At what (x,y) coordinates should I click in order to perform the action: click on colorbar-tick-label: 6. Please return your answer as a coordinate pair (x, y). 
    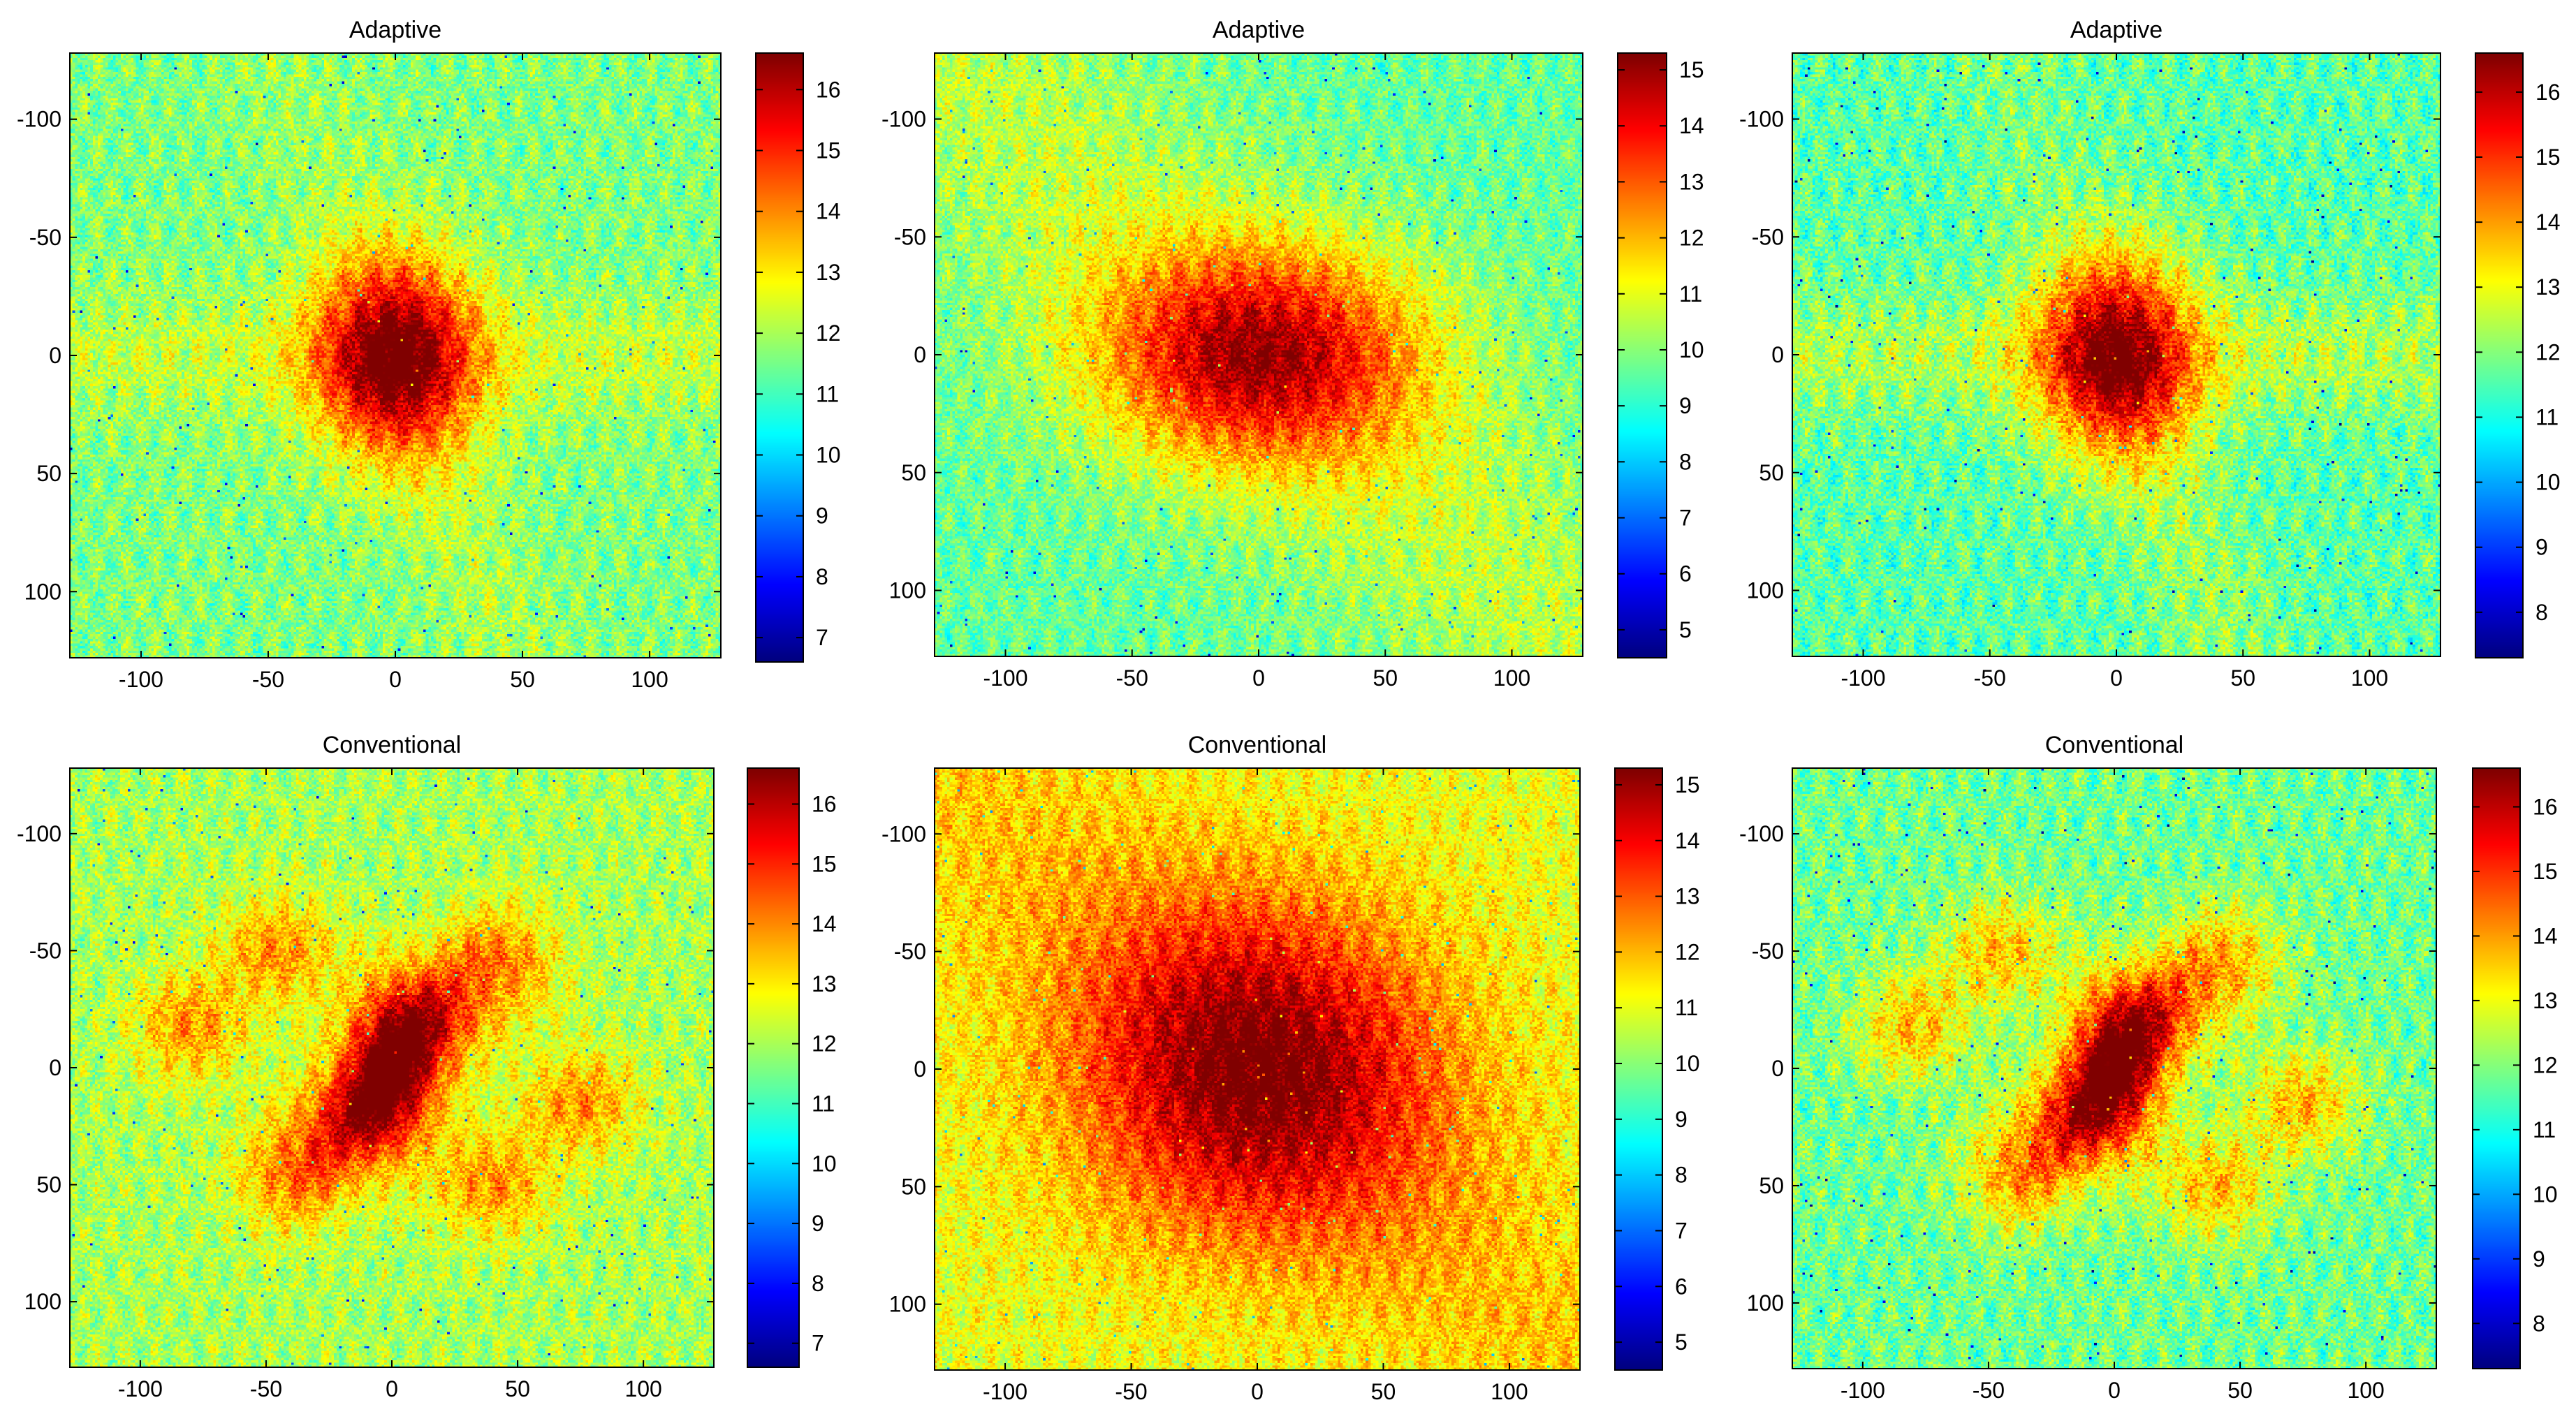
    Looking at the image, I should click on (1685, 574).